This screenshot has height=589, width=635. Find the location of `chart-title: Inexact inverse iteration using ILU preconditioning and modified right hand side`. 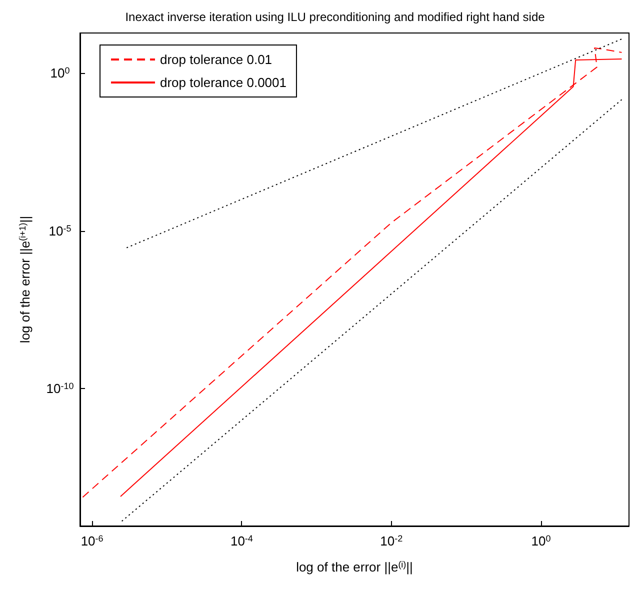

chart-title: Inexact inverse iteration using ILU preconditioning and modified right hand side is located at coordinates (335, 17).